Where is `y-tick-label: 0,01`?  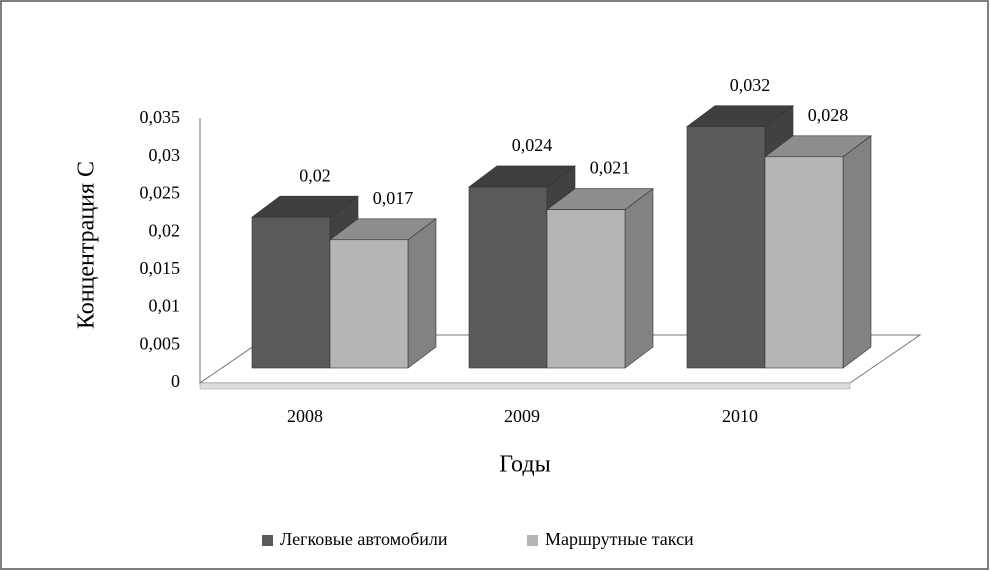
y-tick-label: 0,01 is located at coordinates (165, 306).